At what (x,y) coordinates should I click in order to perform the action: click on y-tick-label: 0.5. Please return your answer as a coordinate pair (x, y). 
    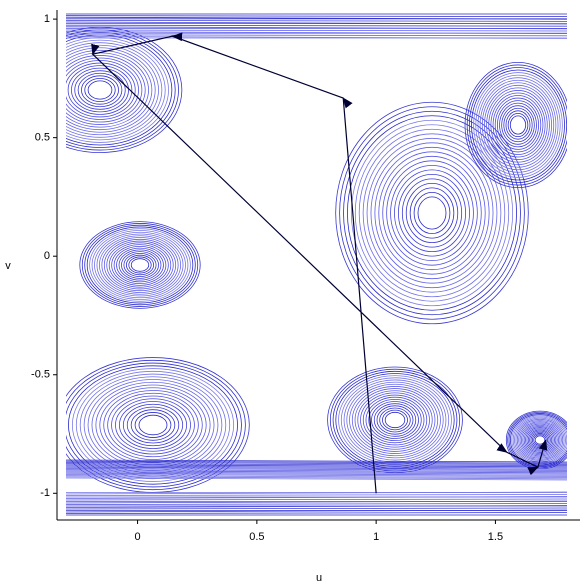
    Looking at the image, I should click on (42, 138).